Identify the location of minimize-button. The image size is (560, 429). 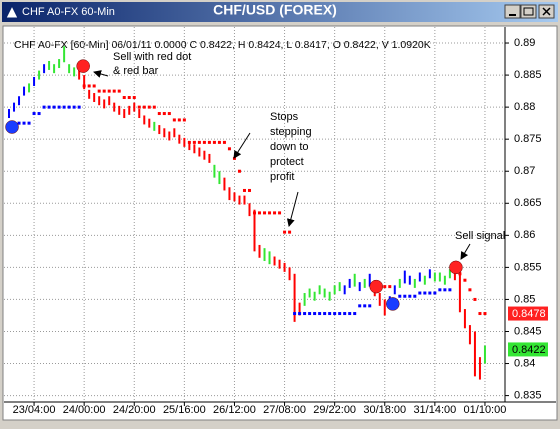
(512, 11).